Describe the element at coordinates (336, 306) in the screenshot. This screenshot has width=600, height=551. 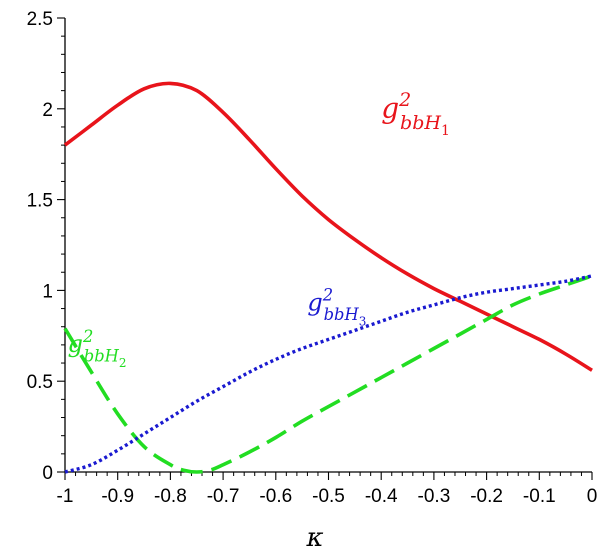
I see `series-label: g2 bbH3` at that location.